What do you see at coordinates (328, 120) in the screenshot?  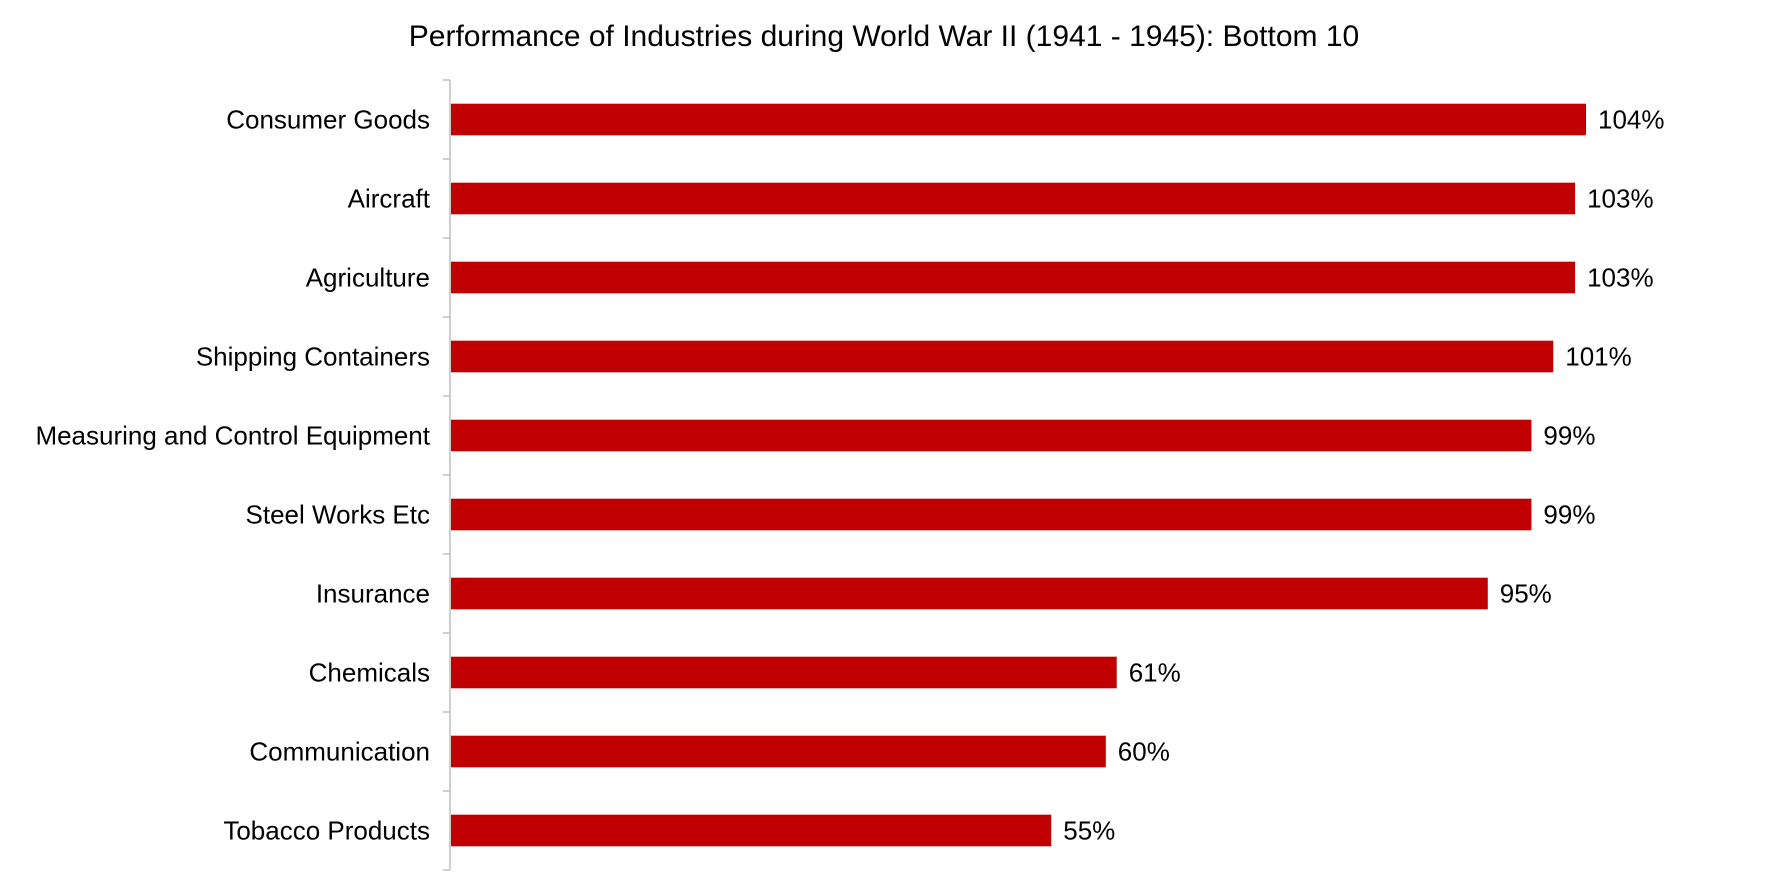 I see `category-label: Consumer Goods` at bounding box center [328, 120].